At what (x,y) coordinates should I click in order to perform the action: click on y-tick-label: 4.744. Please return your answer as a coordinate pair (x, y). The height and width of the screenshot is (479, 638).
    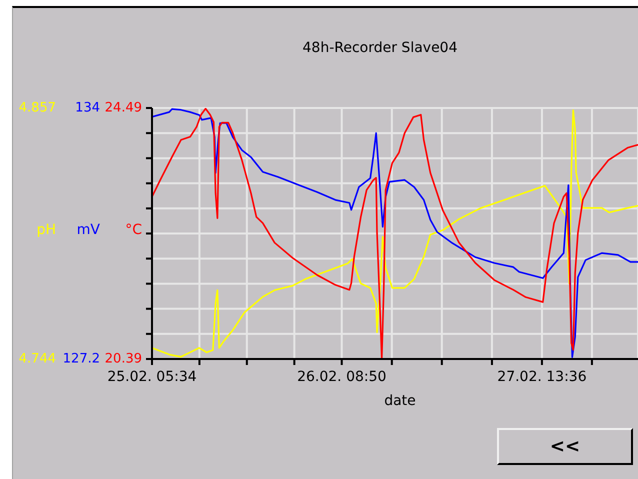
    Looking at the image, I should click on (37, 359).